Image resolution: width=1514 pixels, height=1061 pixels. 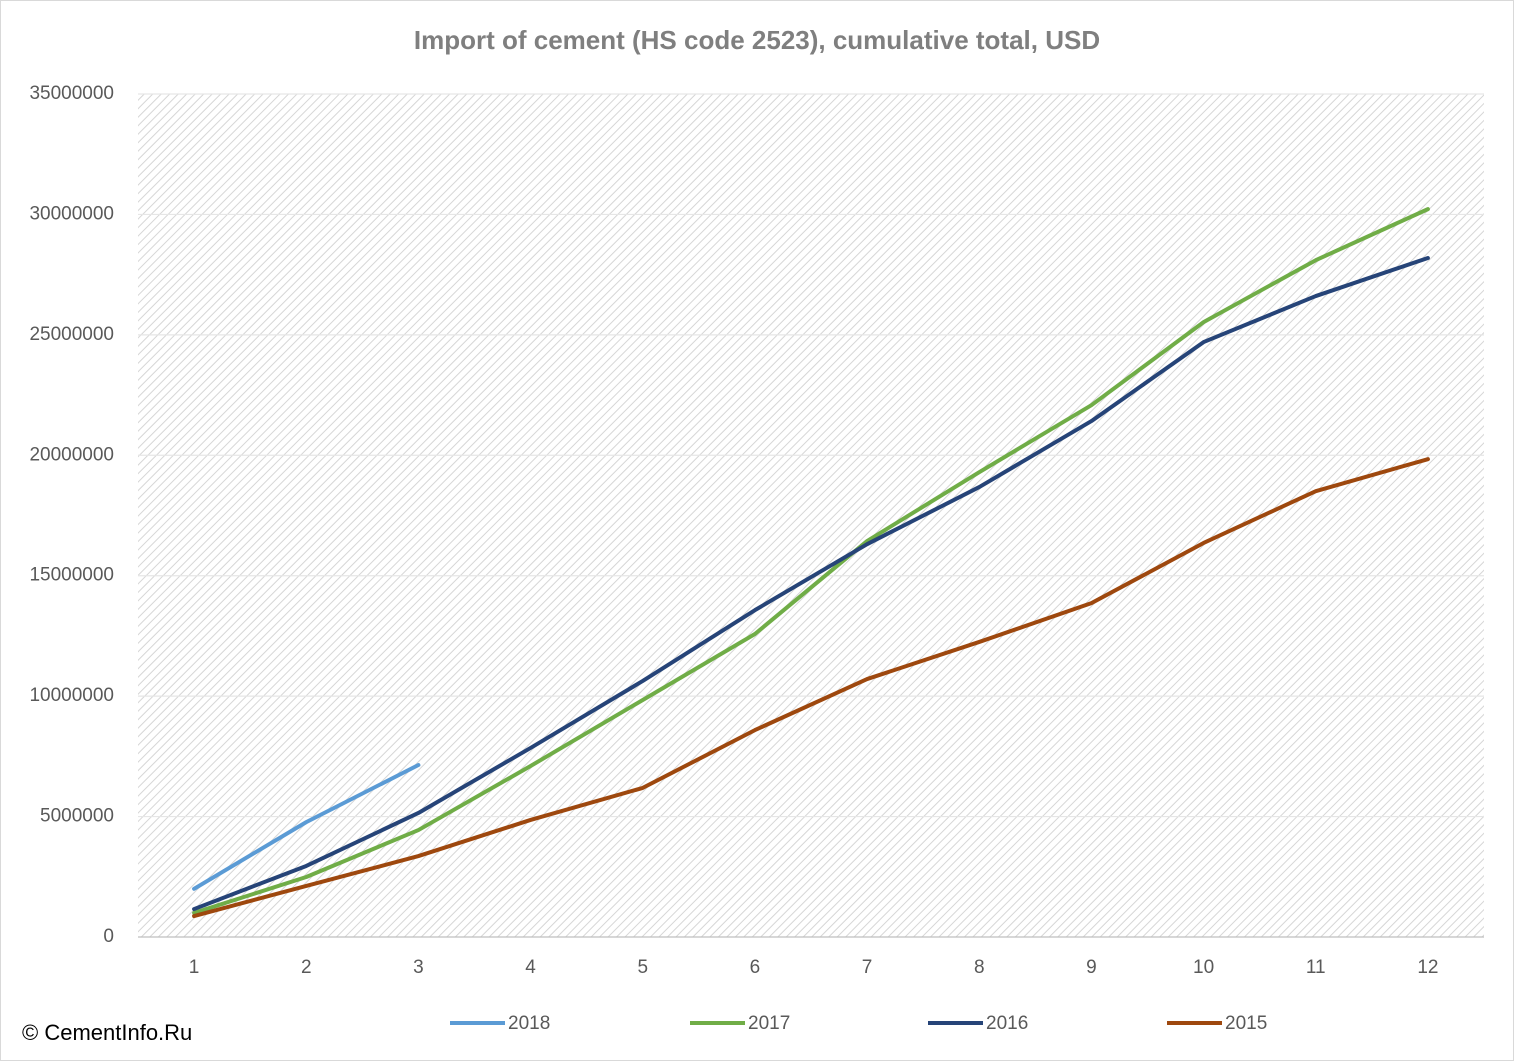 What do you see at coordinates (1007, 1023) in the screenshot?
I see `legend-label: 2016` at bounding box center [1007, 1023].